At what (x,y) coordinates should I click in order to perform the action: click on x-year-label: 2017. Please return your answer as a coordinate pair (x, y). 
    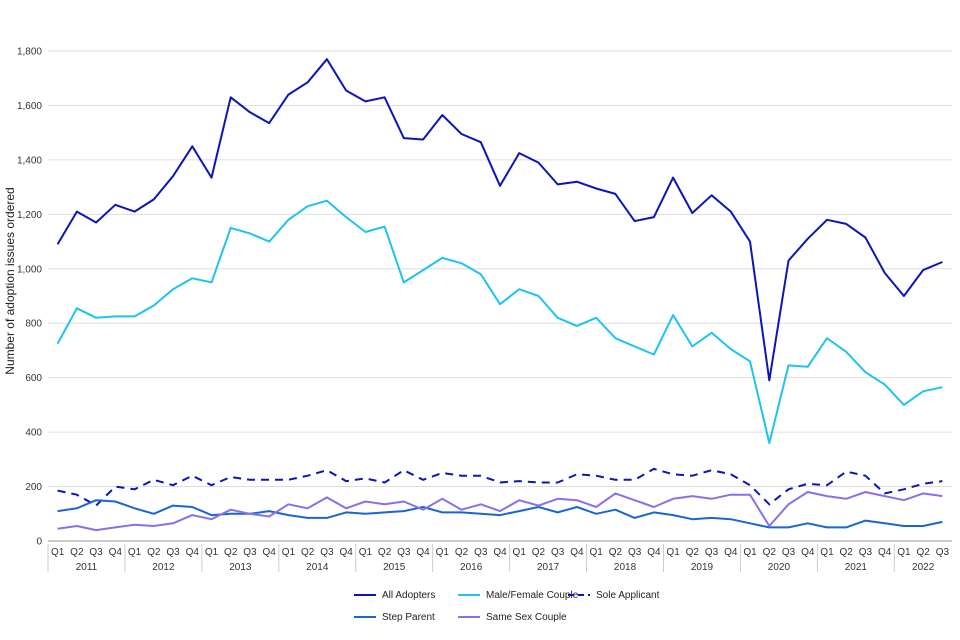
    Looking at the image, I should click on (548, 567).